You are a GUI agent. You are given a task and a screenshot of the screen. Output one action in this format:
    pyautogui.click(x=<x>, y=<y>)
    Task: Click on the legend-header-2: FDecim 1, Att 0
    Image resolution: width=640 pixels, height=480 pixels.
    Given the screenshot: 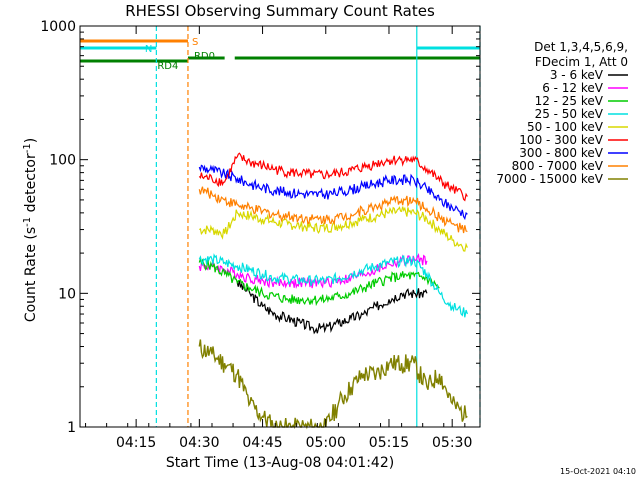 What is the action you would take?
    pyautogui.click(x=581, y=62)
    